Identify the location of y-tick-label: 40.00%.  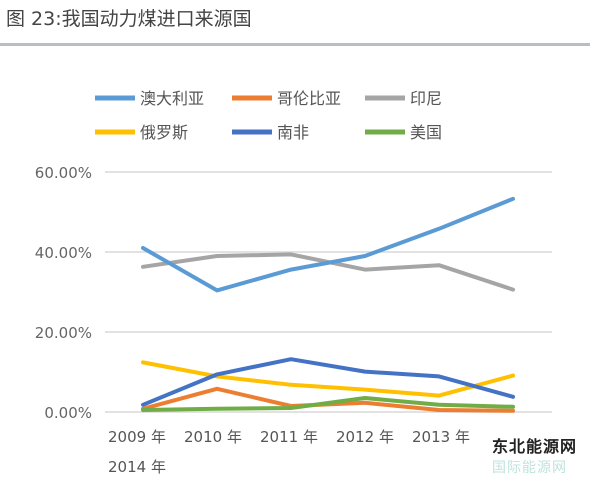
(63, 253).